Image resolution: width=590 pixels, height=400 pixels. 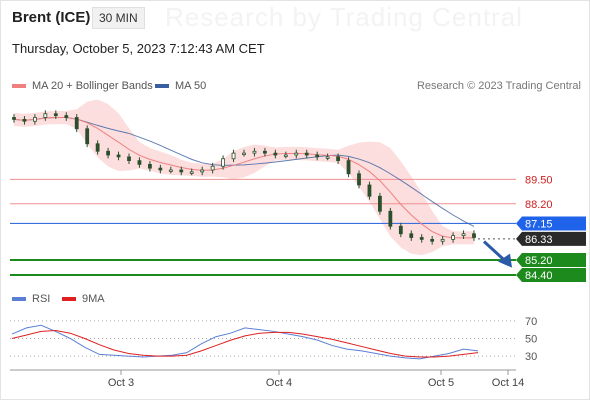 What do you see at coordinates (93, 299) in the screenshot?
I see `legend-rsi-ma-label: 9MA` at bounding box center [93, 299].